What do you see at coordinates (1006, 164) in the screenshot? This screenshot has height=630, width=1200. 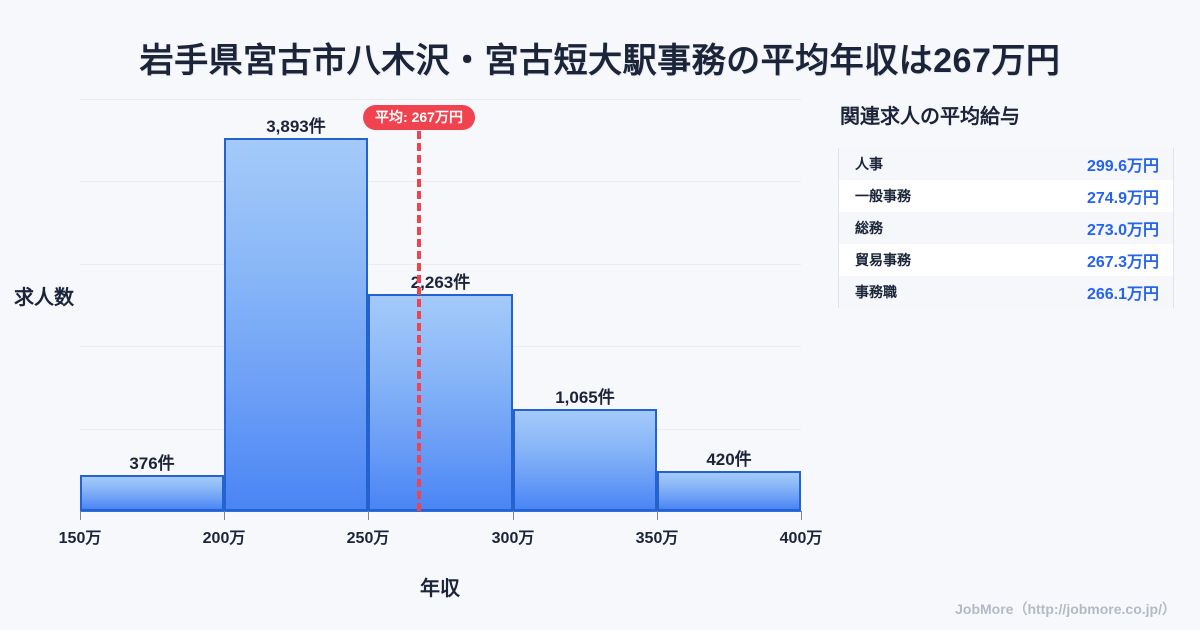 I see `salary-table-row: 人事 299.6万円` at bounding box center [1006, 164].